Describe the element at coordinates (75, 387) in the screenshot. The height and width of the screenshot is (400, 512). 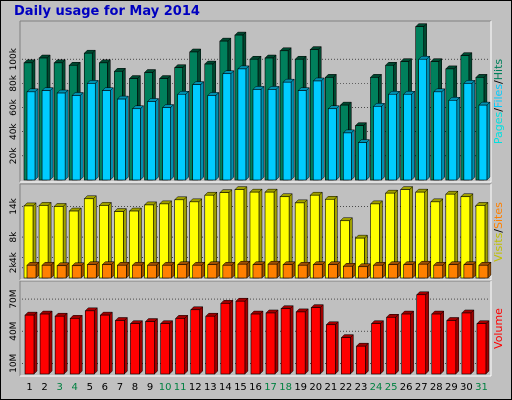
I see `x-tick-label: 4` at that location.